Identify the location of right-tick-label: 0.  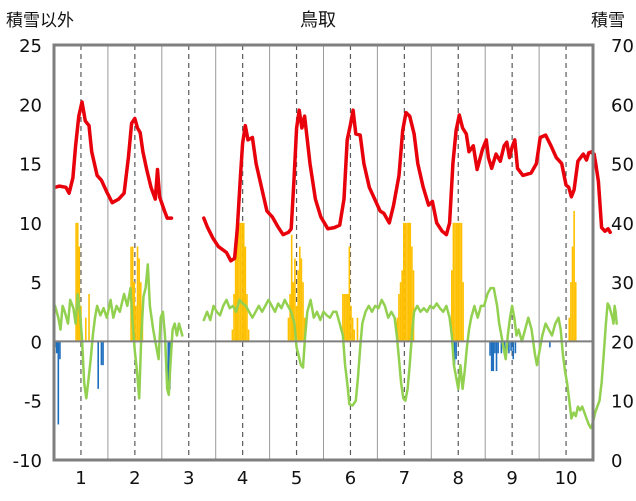
(616, 461).